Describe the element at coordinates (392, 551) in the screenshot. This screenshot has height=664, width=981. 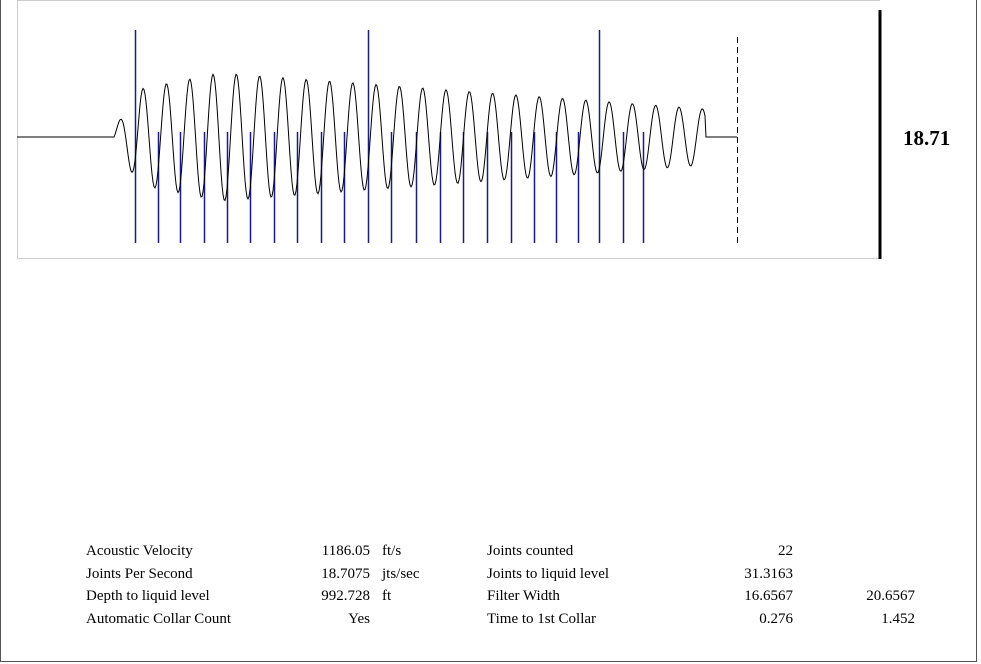
I see `table-unit: ft/s` at that location.